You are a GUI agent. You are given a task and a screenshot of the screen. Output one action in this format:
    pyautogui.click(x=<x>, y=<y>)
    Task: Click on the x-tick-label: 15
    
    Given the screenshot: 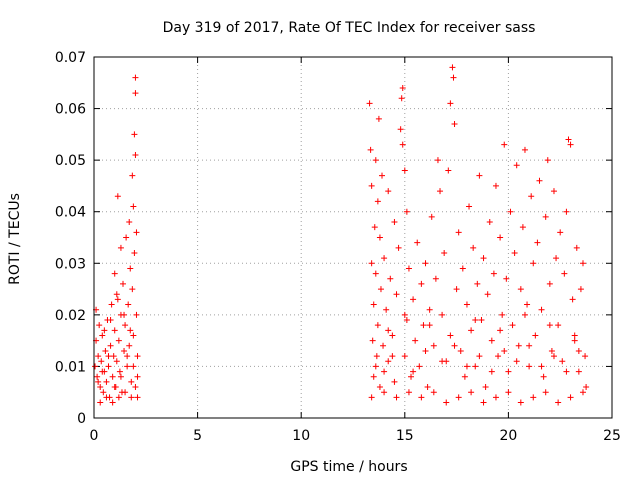 What is the action you would take?
    pyautogui.click(x=405, y=436)
    